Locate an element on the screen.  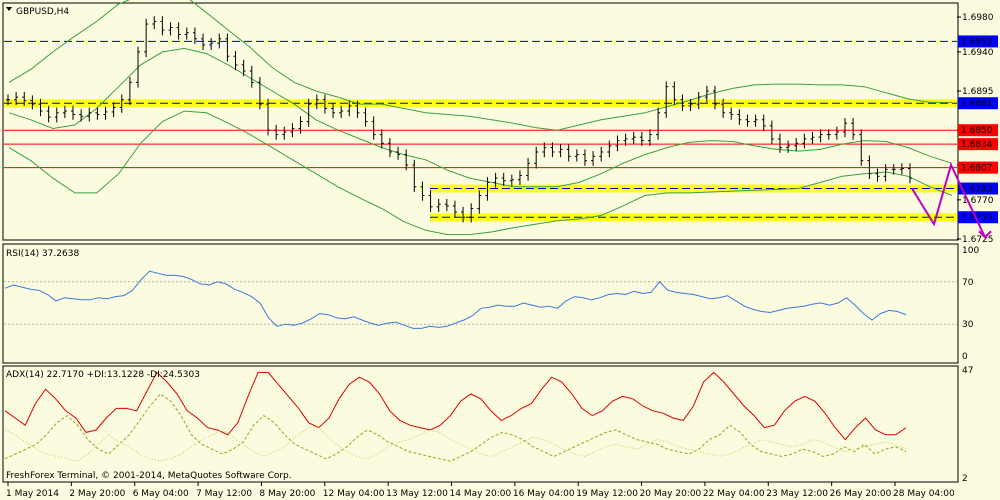
price-panel-title: GBPUSD,H4 is located at coordinates (42, 12).